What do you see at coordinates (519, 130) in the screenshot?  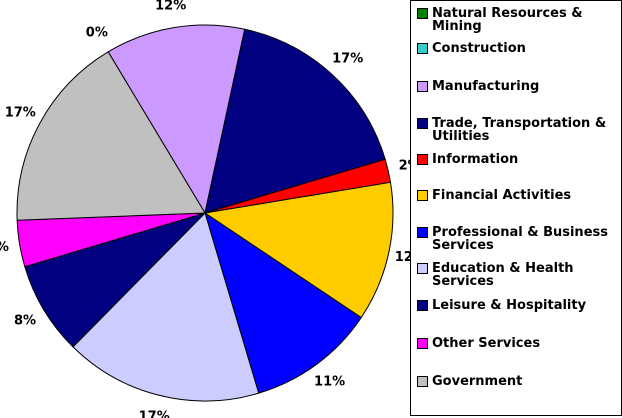 I see `legend-label: Trade, Transportation & Utilities` at bounding box center [519, 130].